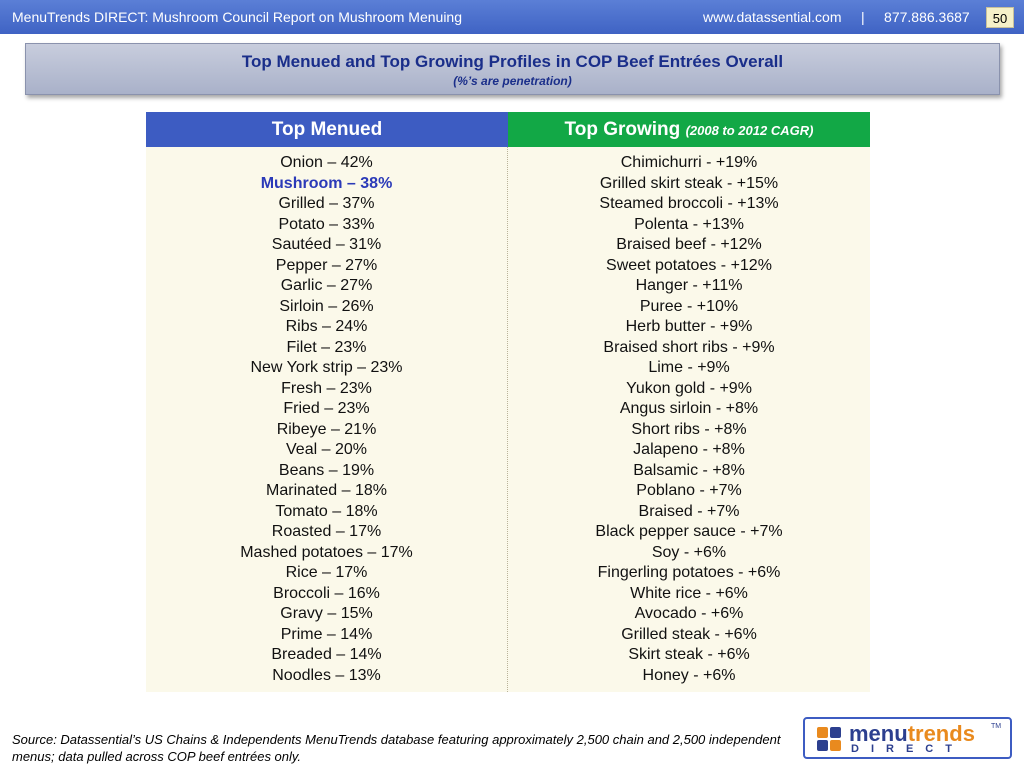 This screenshot has height=768, width=1024. Describe the element at coordinates (907, 749) in the screenshot. I see `logo-direct: DIRECT` at that location.